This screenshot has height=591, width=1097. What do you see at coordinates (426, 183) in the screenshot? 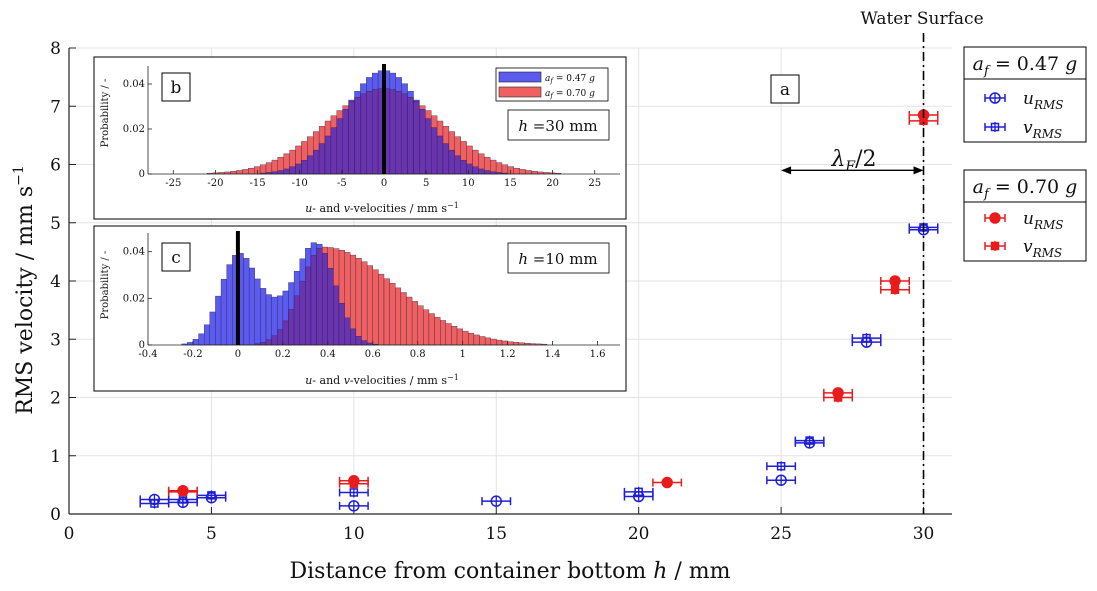
I see `inset-x-tick-label: 5` at bounding box center [426, 183].